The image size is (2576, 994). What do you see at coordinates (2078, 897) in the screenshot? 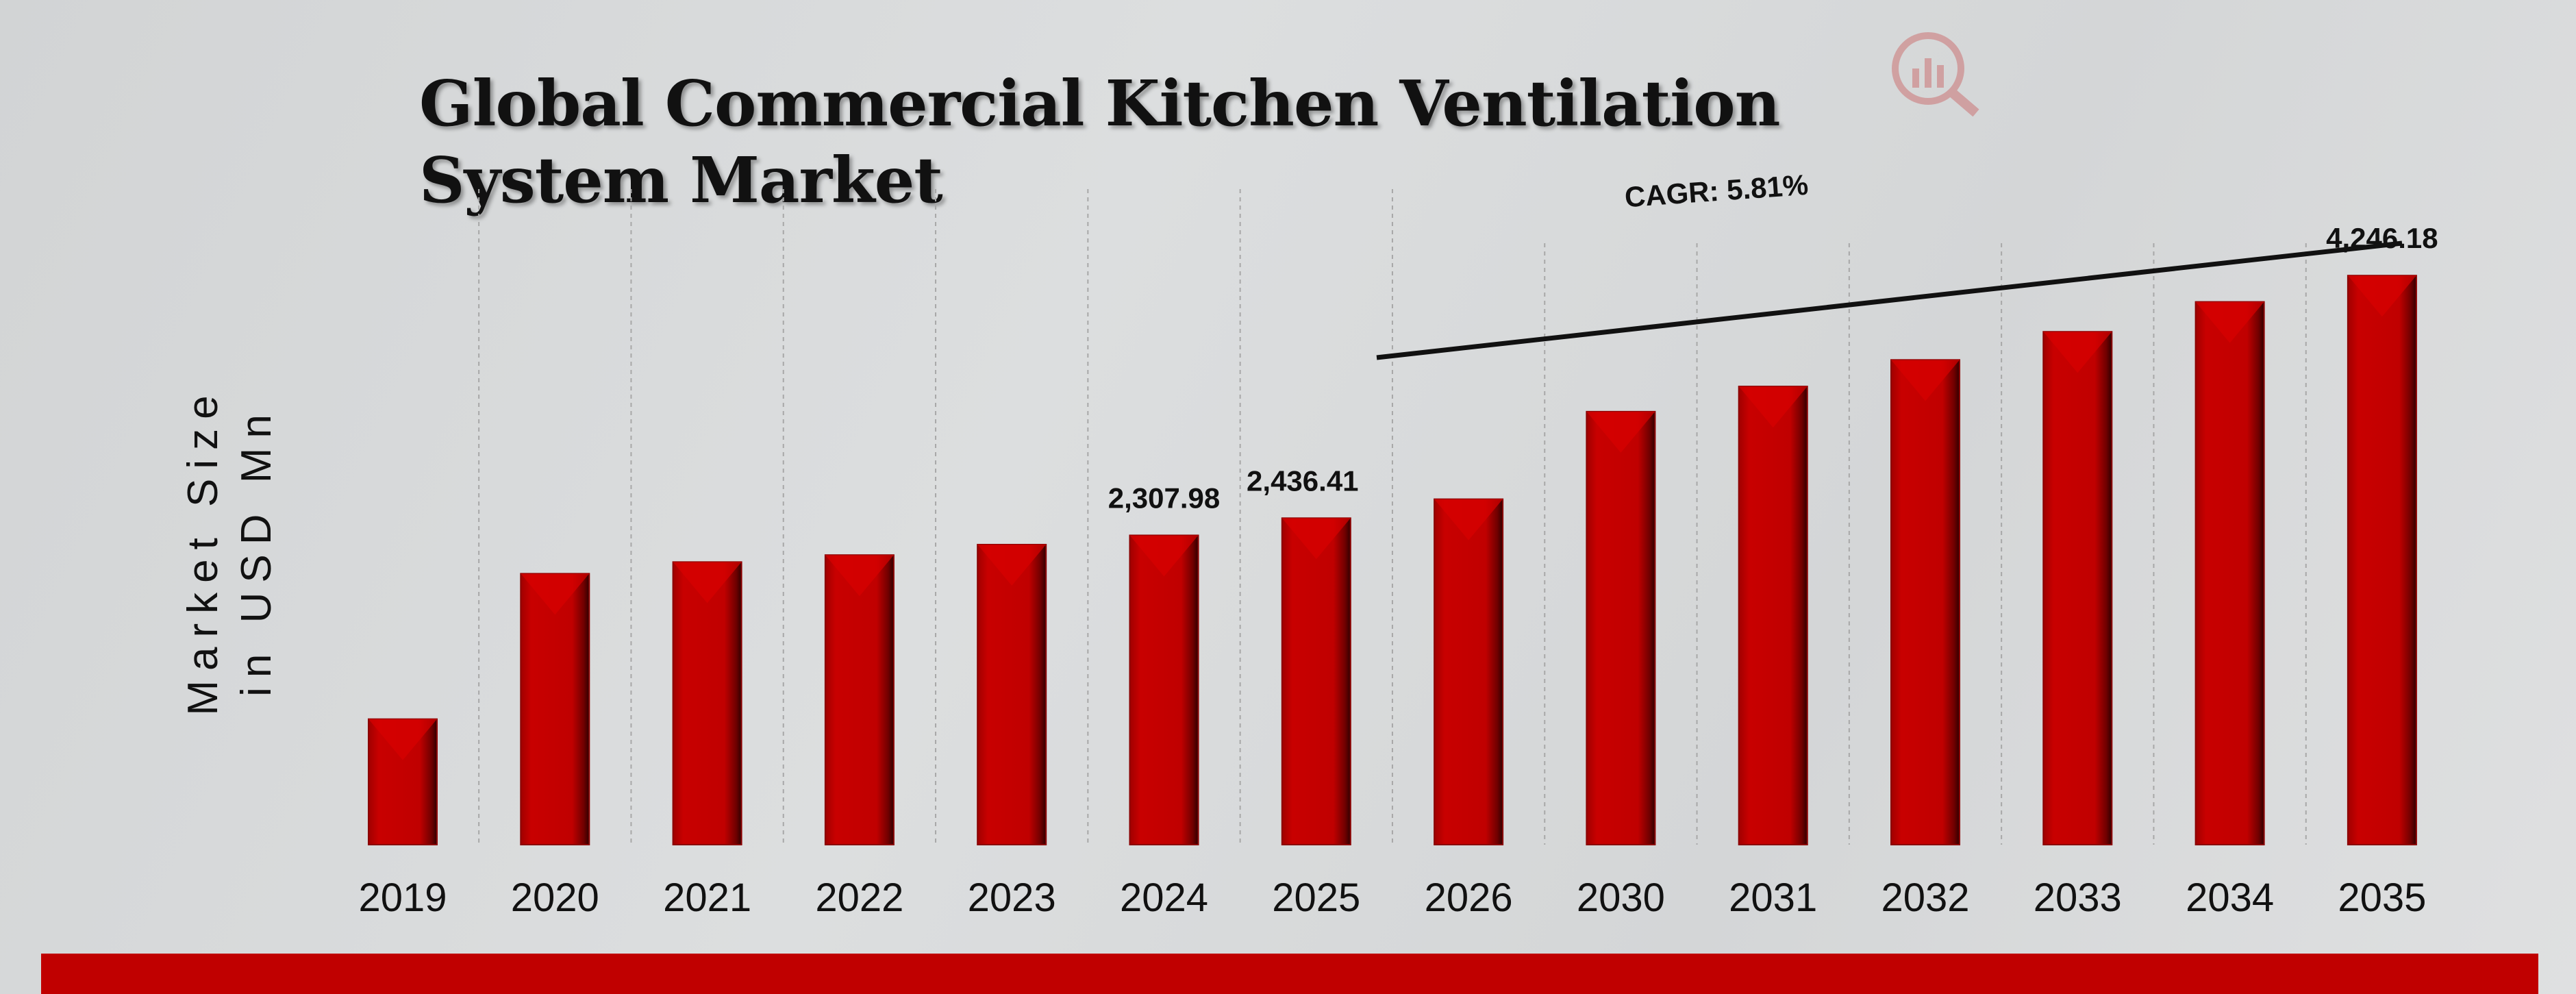
I see `x-tick-label: 2033` at bounding box center [2078, 897].